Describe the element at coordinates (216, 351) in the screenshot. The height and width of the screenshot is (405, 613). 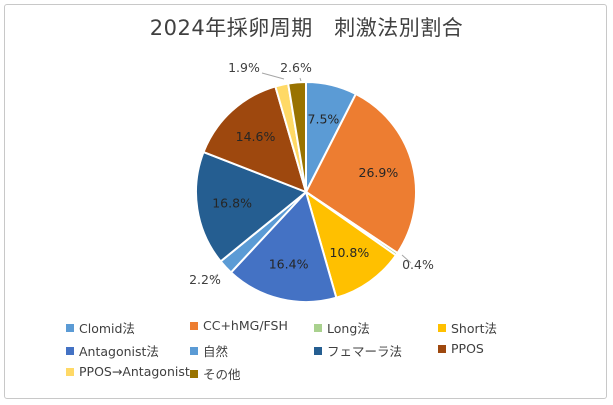
I see `legend-label: 自然` at that location.